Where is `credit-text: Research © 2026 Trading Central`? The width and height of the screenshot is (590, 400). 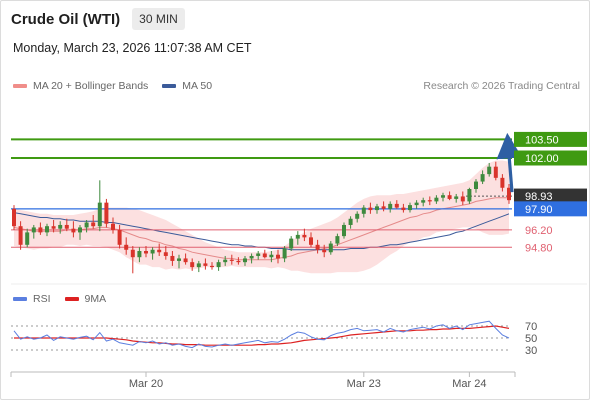 credit-text: Research © 2026 Trading Central is located at coordinates (501, 86).